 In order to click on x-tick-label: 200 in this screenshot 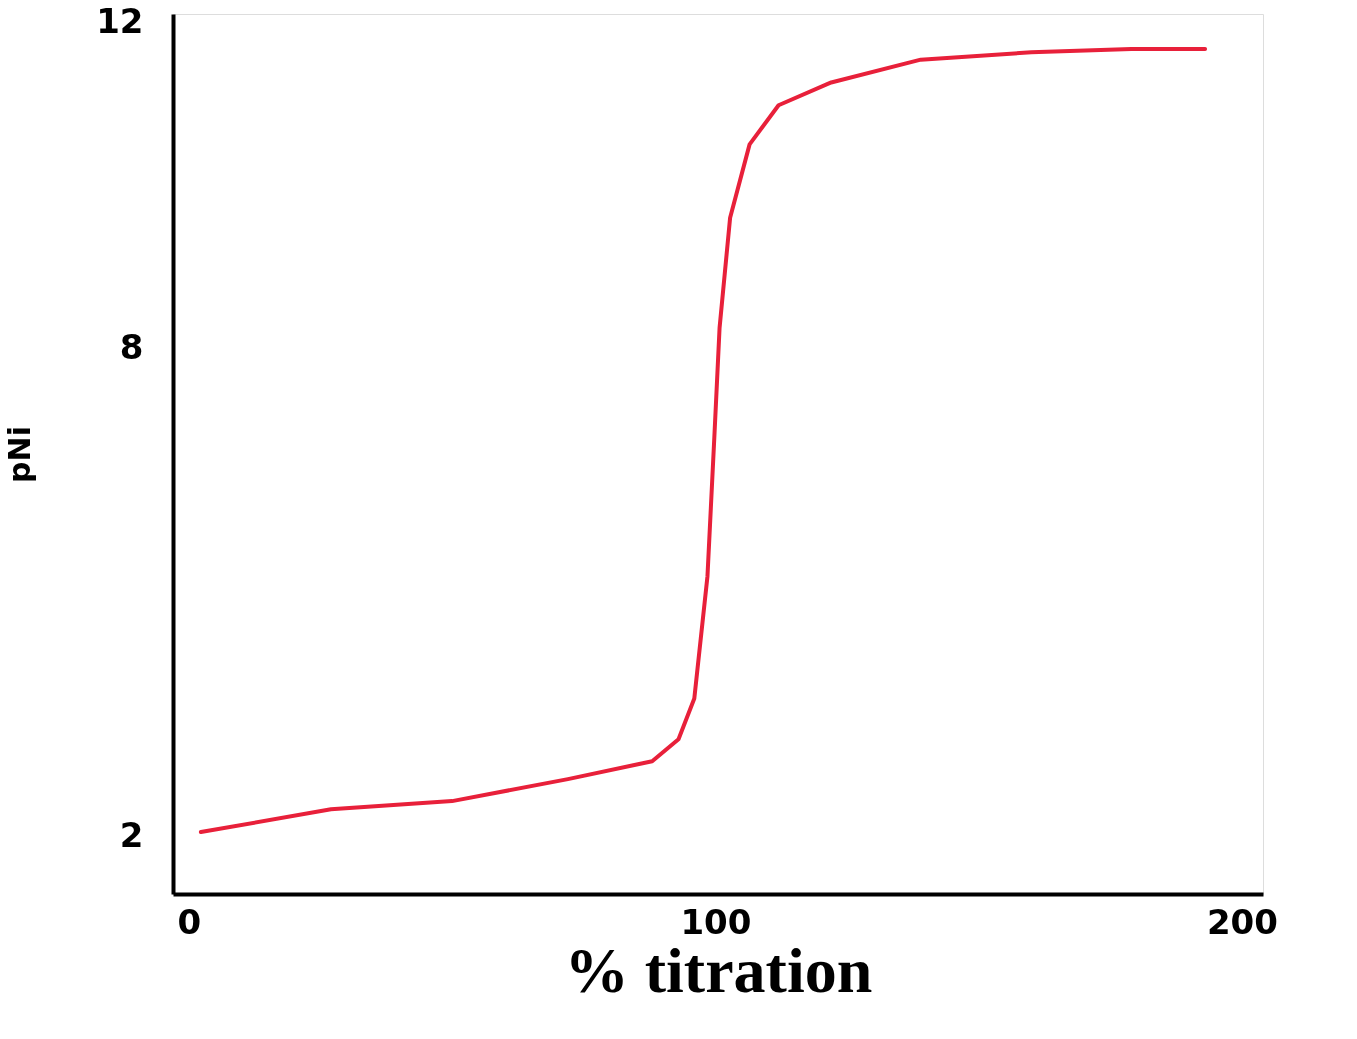, I will do `click(1242, 921)`.